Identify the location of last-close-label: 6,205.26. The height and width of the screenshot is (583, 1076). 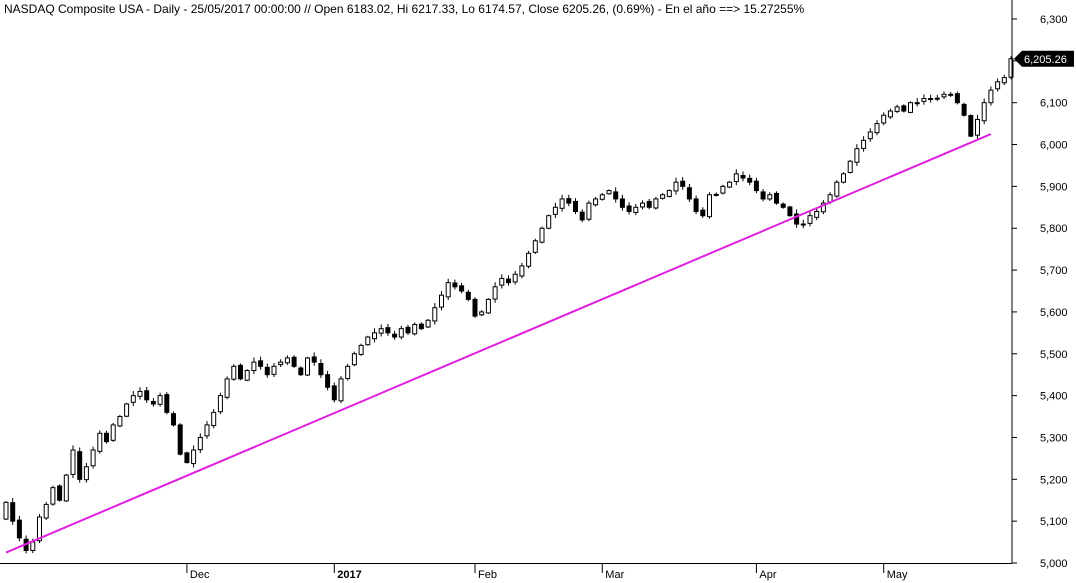
(1045, 60).